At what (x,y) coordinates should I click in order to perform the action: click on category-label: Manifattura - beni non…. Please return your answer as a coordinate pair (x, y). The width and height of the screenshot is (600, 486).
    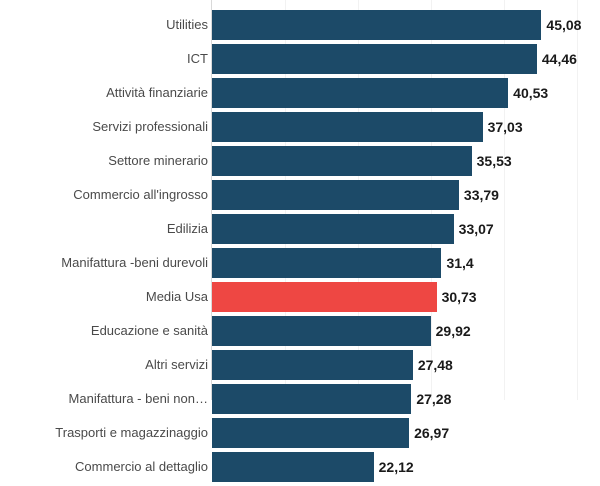
    Looking at the image, I should click on (138, 398).